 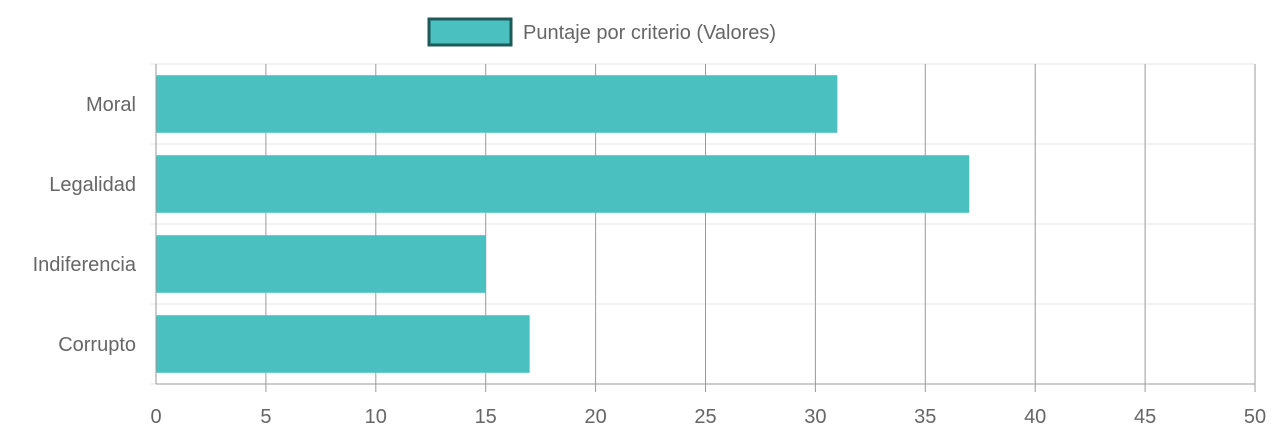 What do you see at coordinates (563, 184) in the screenshot?
I see `bar-legalidad` at bounding box center [563, 184].